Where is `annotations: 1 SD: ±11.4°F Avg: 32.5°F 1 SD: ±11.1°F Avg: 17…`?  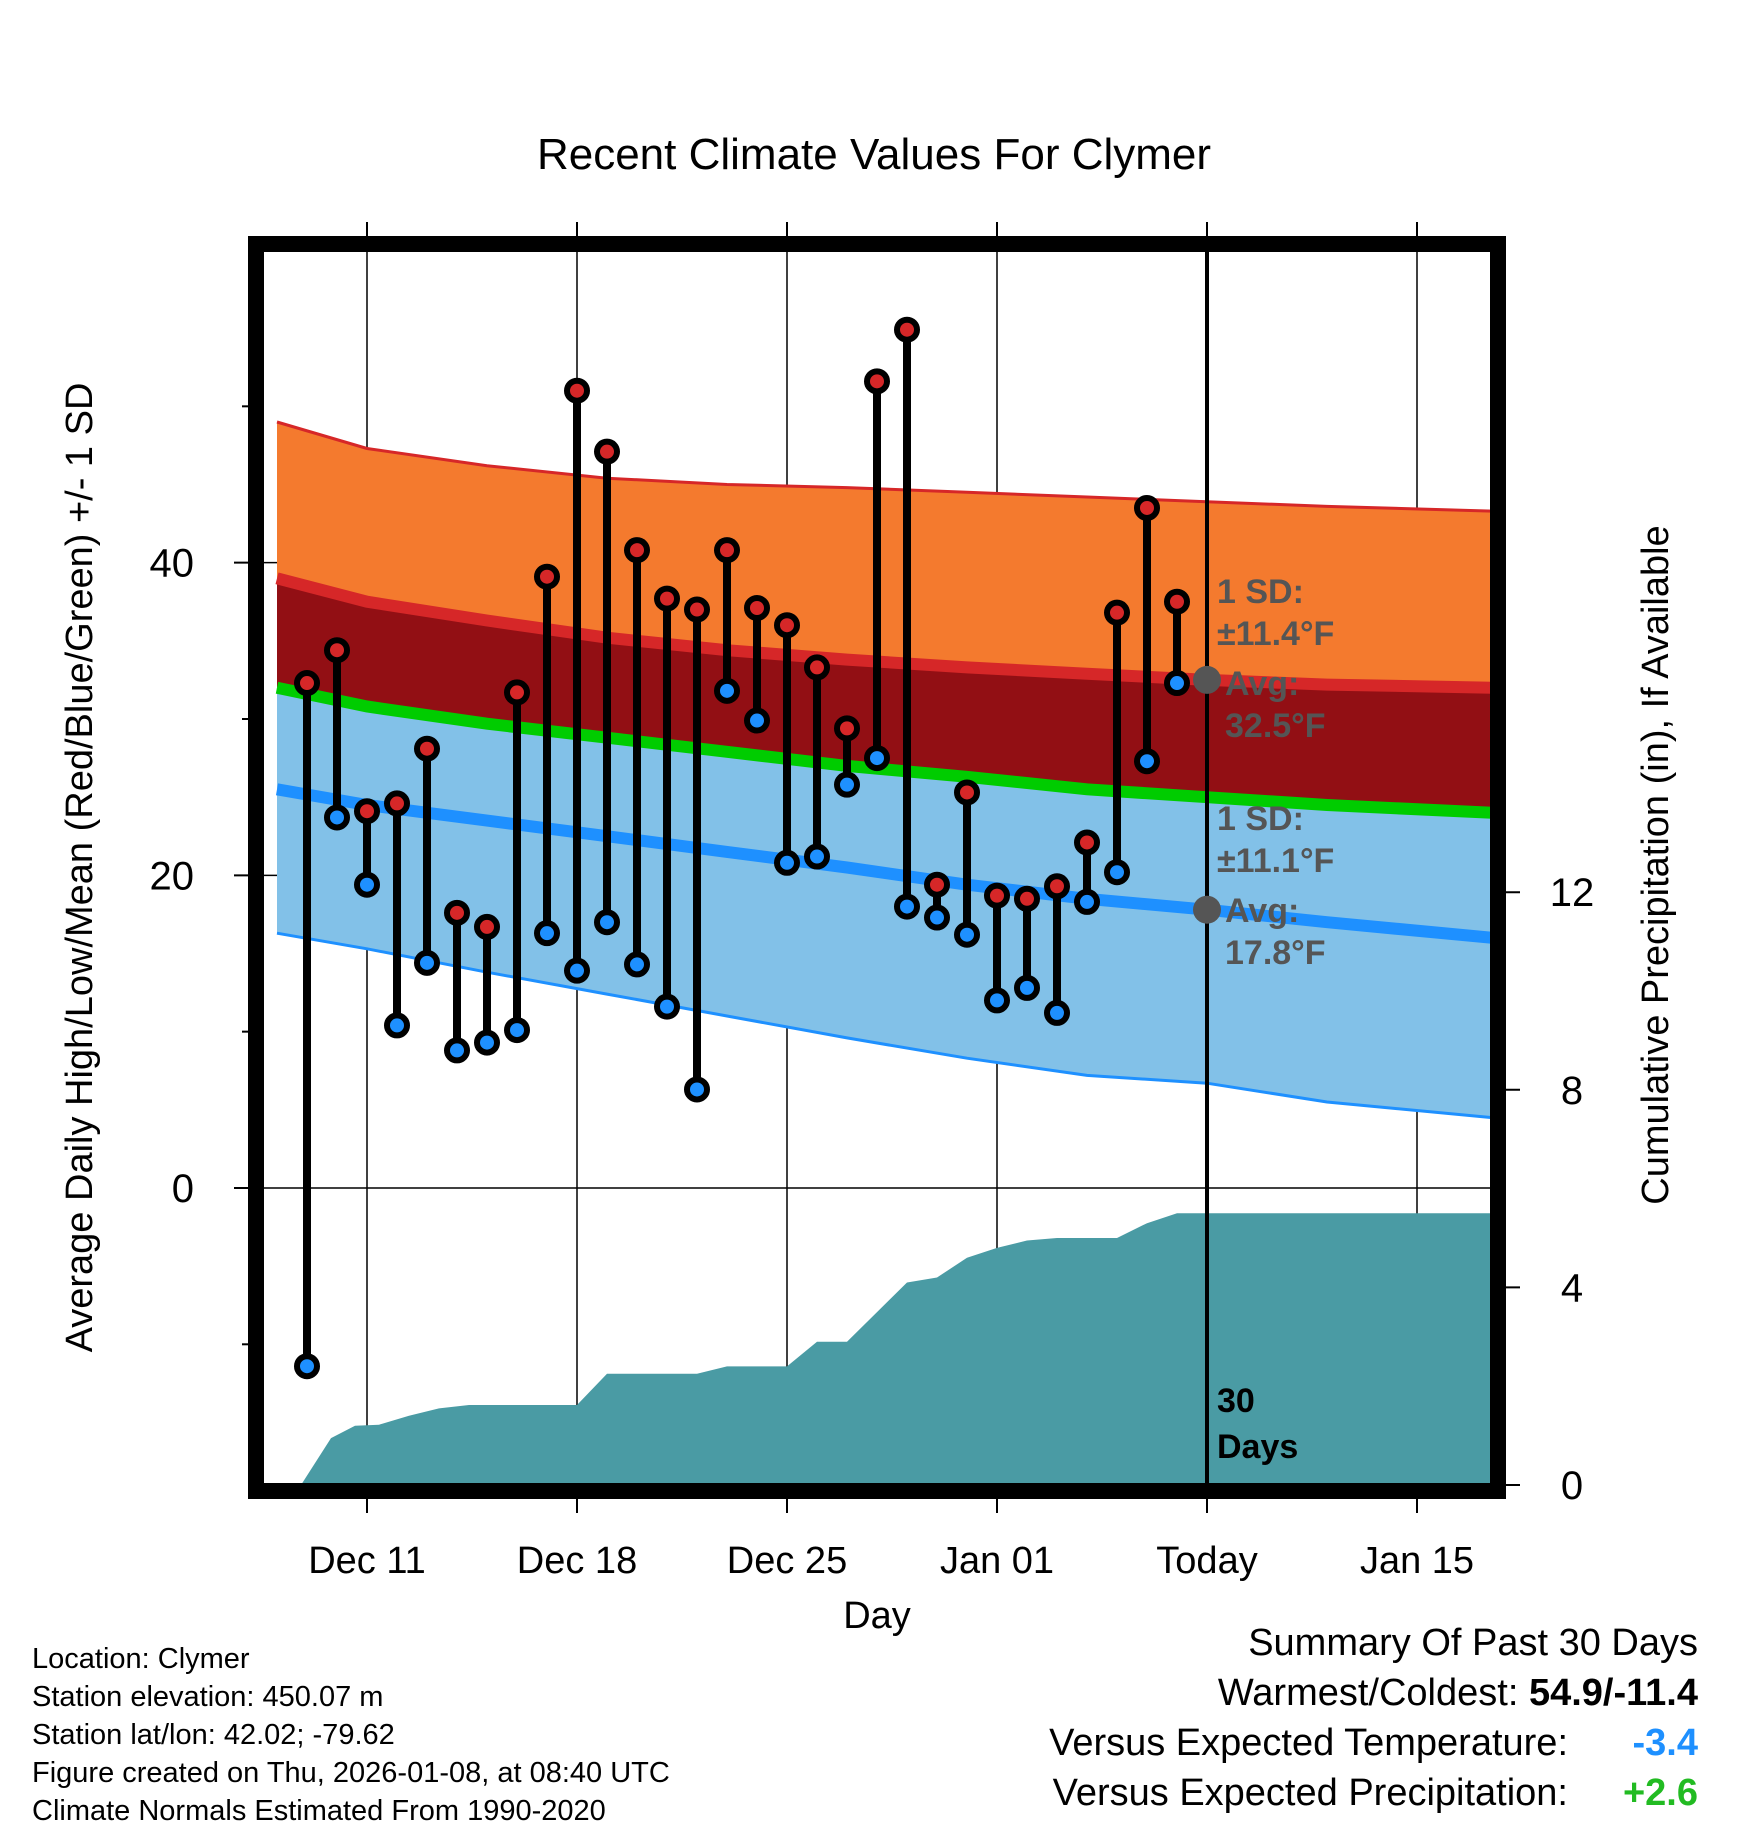 annotations: 1 SD: ±11.4°F Avg: 32.5°F 1 SD: ±11.1°F Avg: 17… is located at coordinates (1275, 1019).